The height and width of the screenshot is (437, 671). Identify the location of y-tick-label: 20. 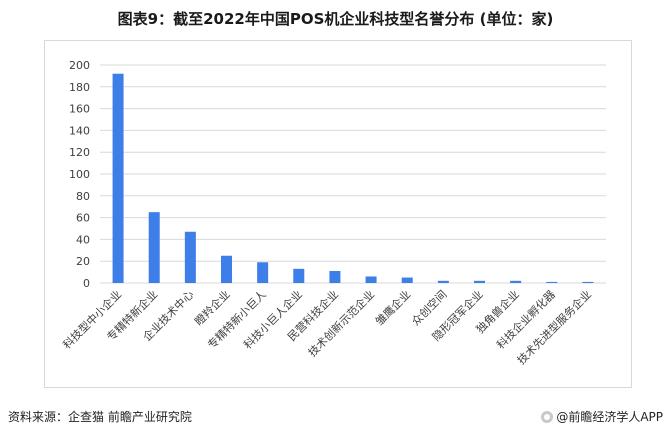
(83, 261).